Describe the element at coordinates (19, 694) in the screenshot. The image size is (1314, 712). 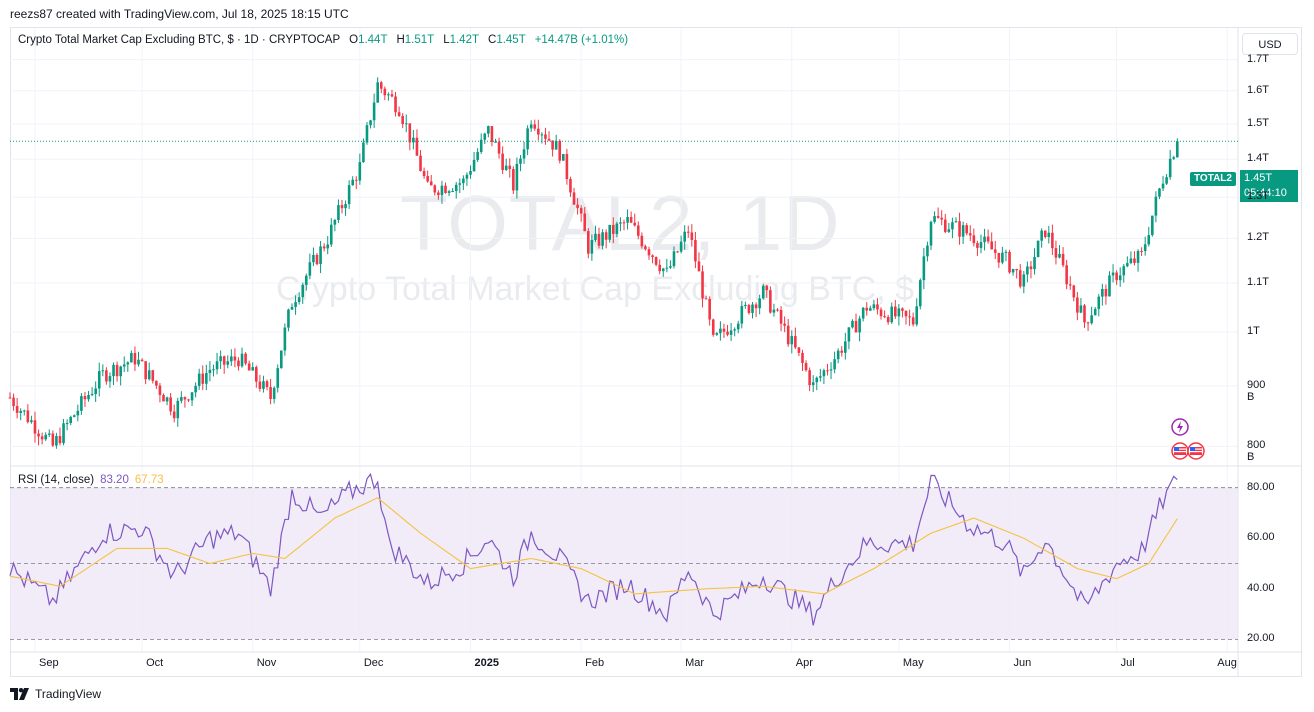
I see `tradingview-logo-icon` at that location.